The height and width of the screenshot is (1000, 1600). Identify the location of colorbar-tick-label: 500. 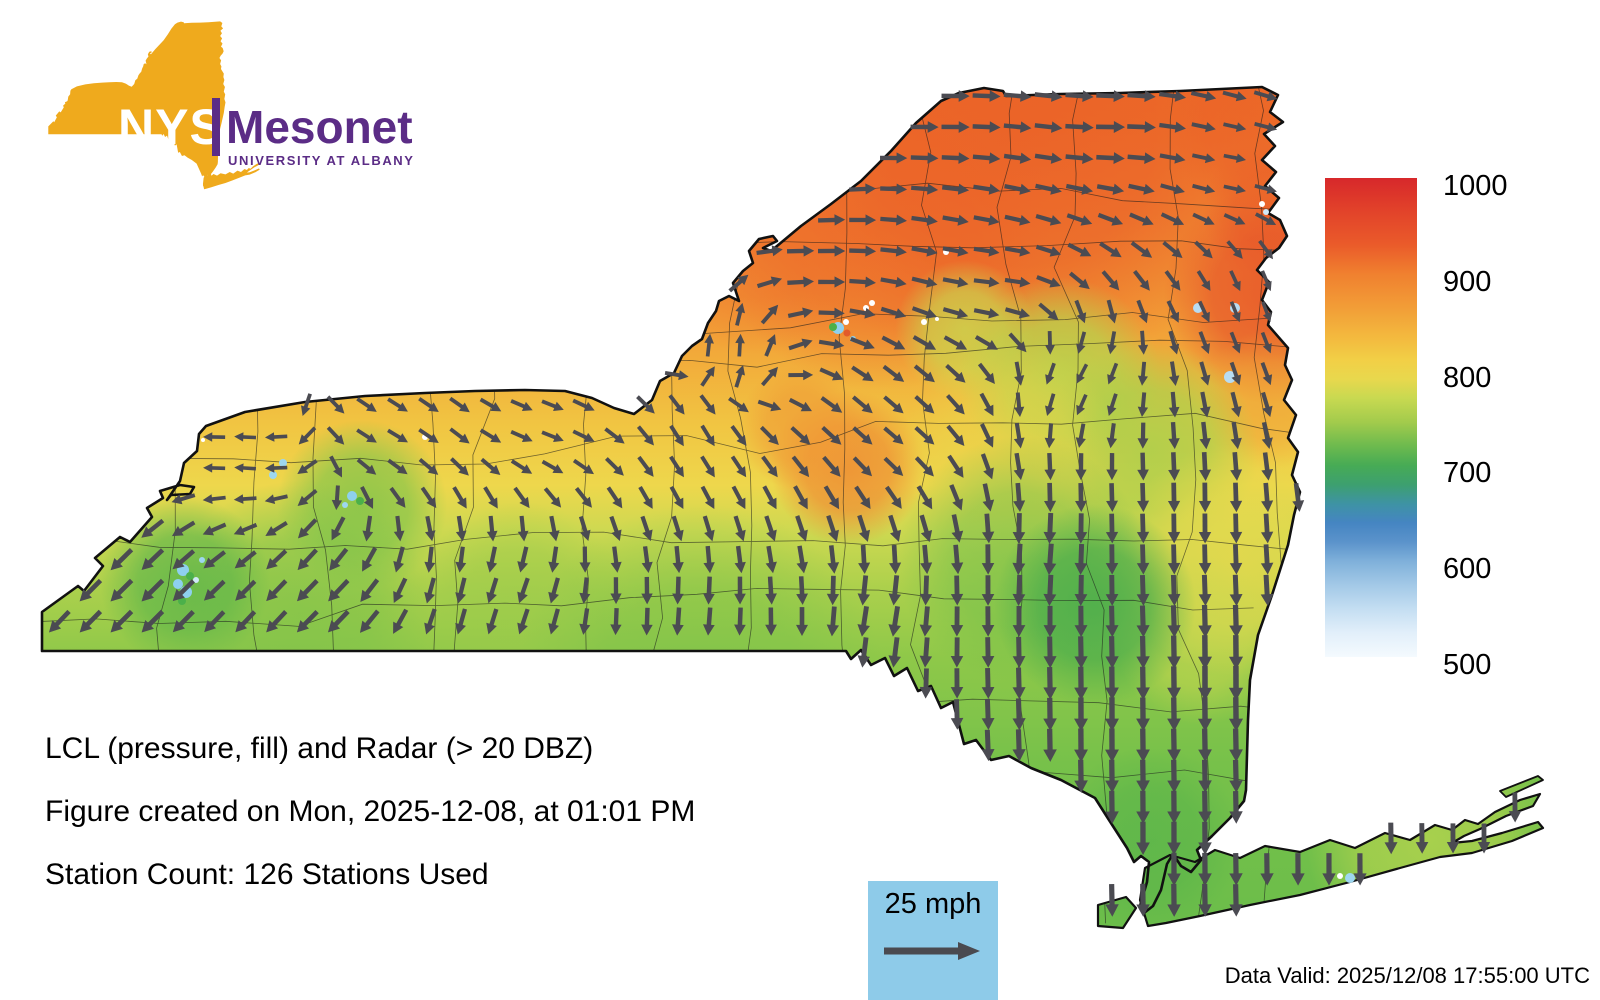
(1467, 665).